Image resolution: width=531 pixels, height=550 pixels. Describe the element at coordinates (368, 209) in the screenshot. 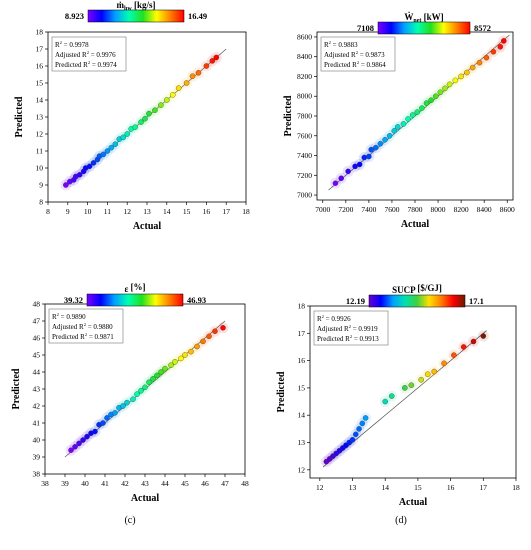

I see `x-tick-label: 7400` at that location.